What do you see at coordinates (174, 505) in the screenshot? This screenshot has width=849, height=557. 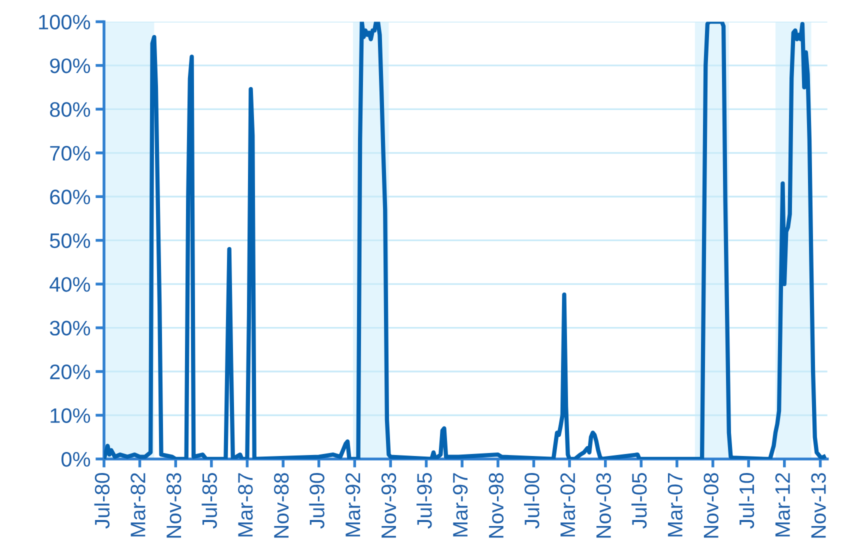 I see `x-tick-label: Nov-83` at bounding box center [174, 505].